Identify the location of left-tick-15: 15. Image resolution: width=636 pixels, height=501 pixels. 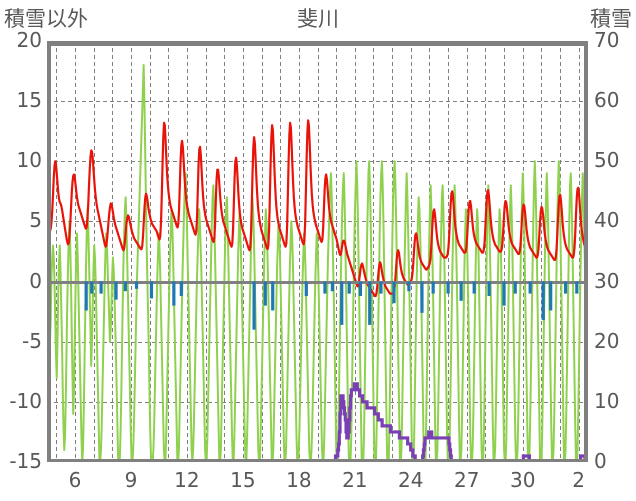
(29, 100).